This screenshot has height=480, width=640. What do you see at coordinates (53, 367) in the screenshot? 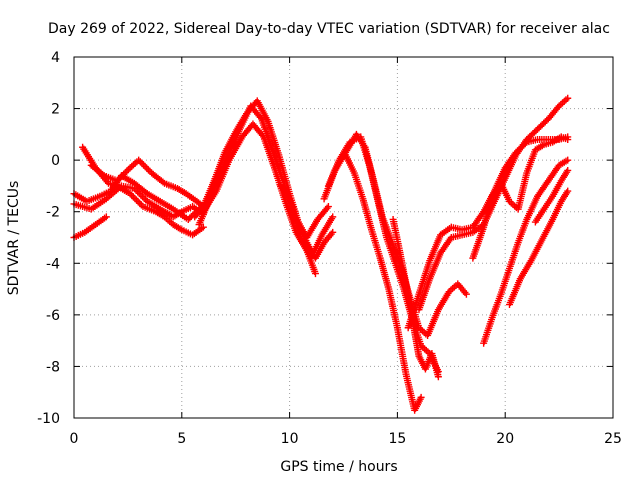
I see `y-tick-label: -8` at bounding box center [53, 367].